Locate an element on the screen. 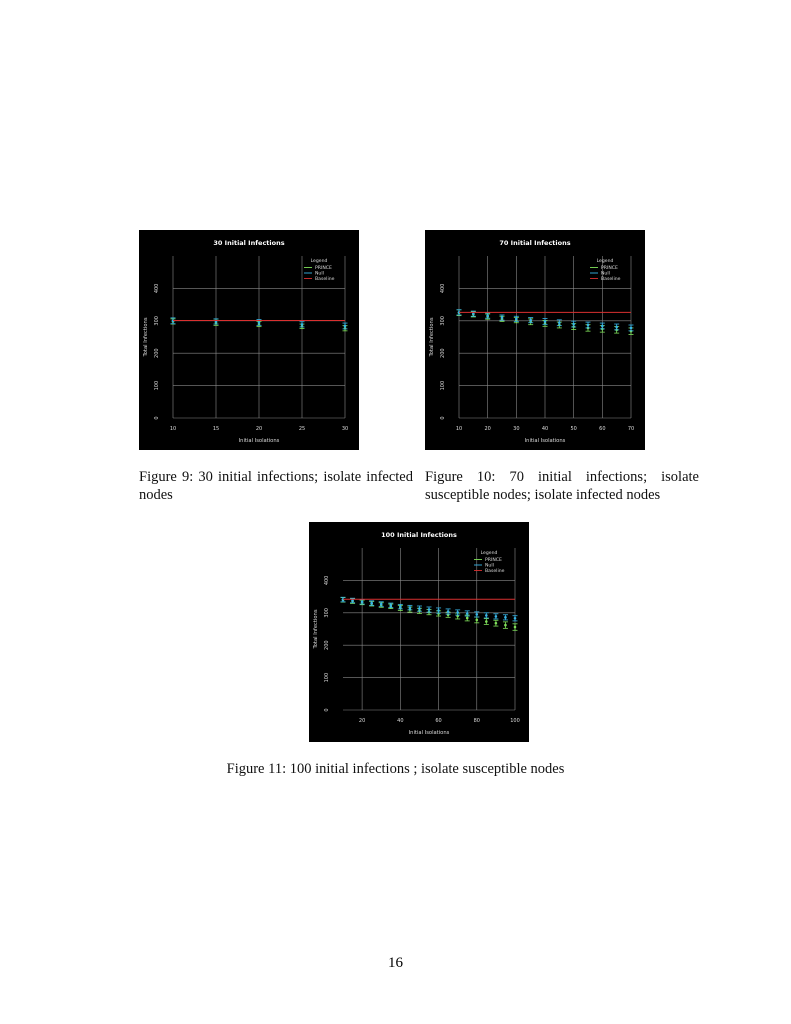  x-tick-label: 40 is located at coordinates (545, 429).